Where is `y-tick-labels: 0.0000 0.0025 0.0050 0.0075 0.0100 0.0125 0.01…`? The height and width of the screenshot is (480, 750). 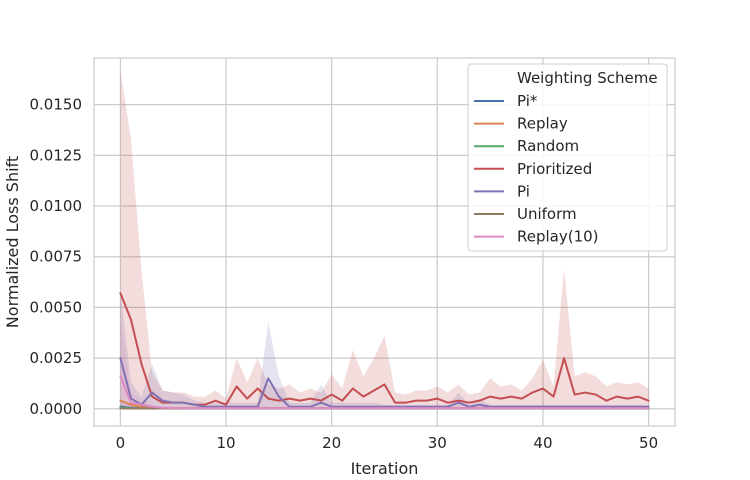 y-tick-labels: 0.0000 0.0025 0.0050 0.0075 0.0100 0.0125 0.01… is located at coordinates (56, 257).